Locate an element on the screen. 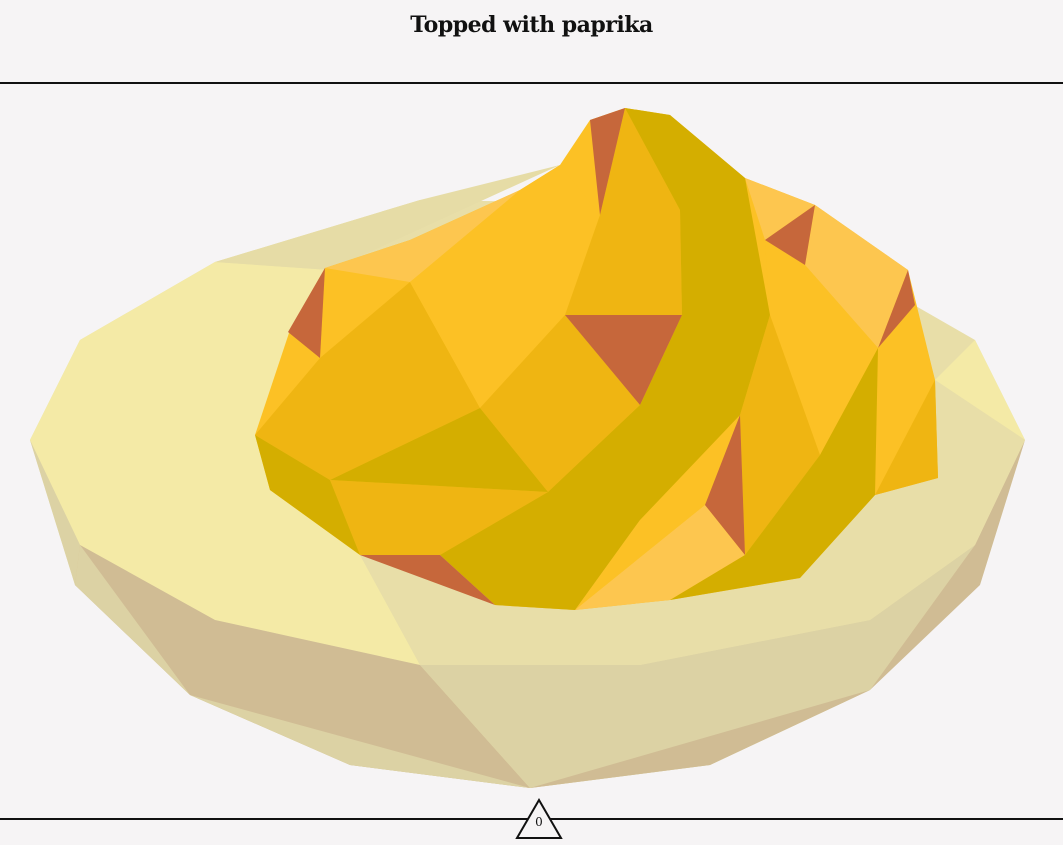  header: Topped with paprika is located at coordinates (531, 42).